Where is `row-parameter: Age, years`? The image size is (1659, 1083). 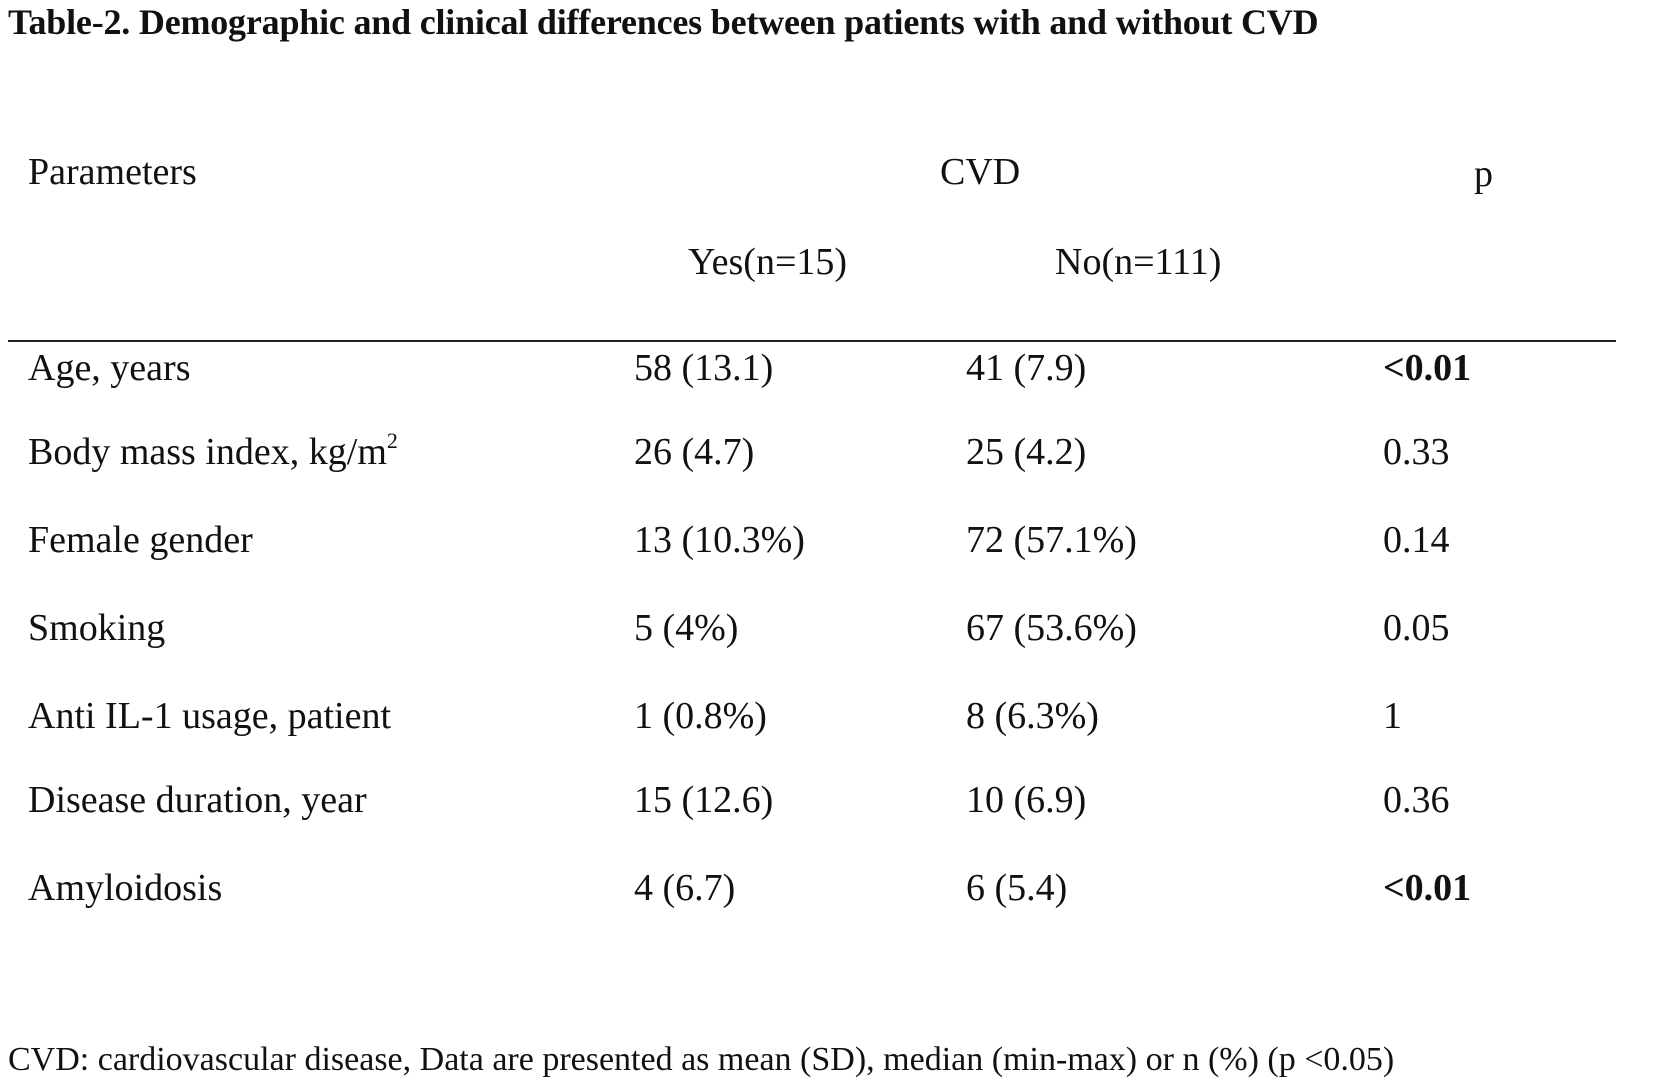 row-parameter: Age, years is located at coordinates (109, 368).